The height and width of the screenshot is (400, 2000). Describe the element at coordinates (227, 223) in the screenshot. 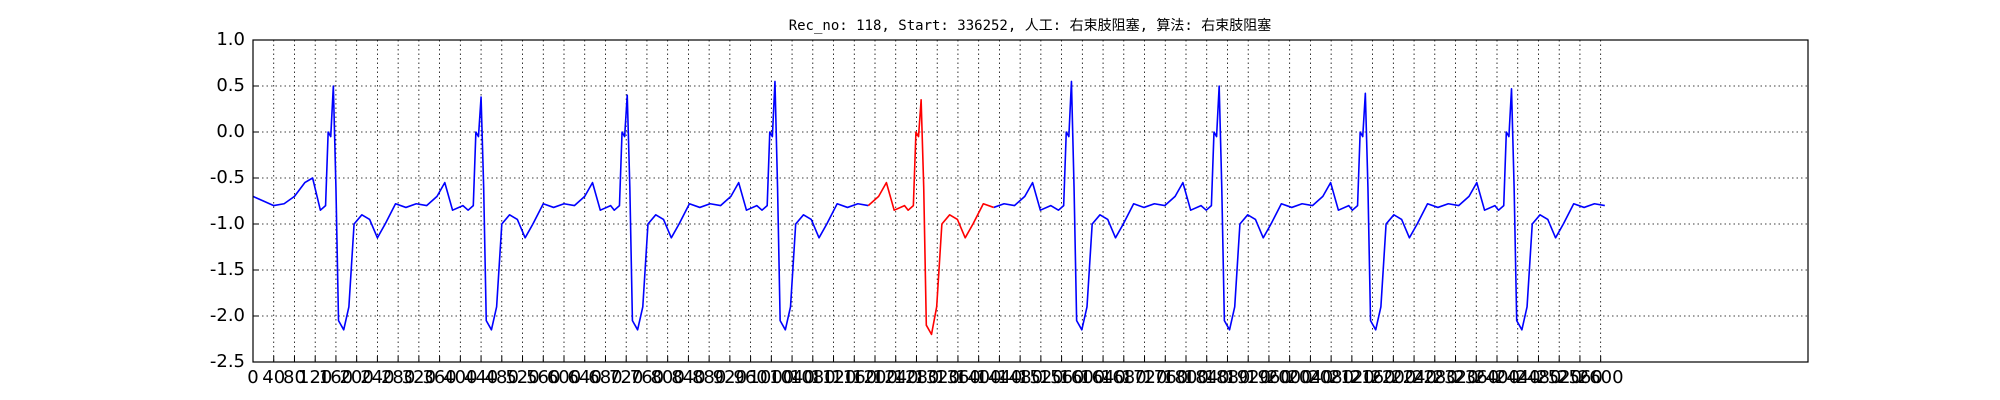

I see `y-tick-label: -1.0` at that location.